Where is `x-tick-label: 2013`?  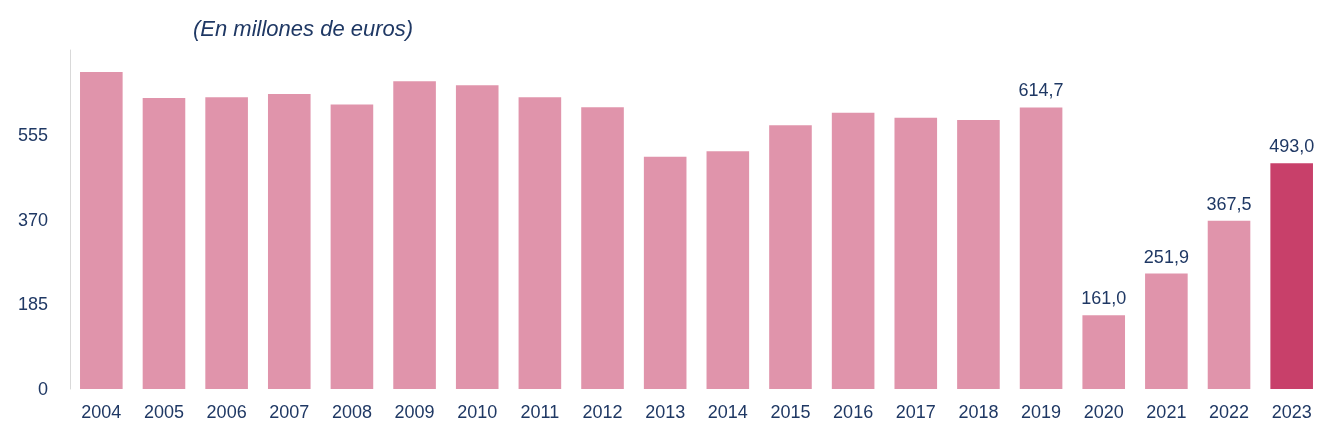
x-tick-label: 2013 is located at coordinates (665, 412).